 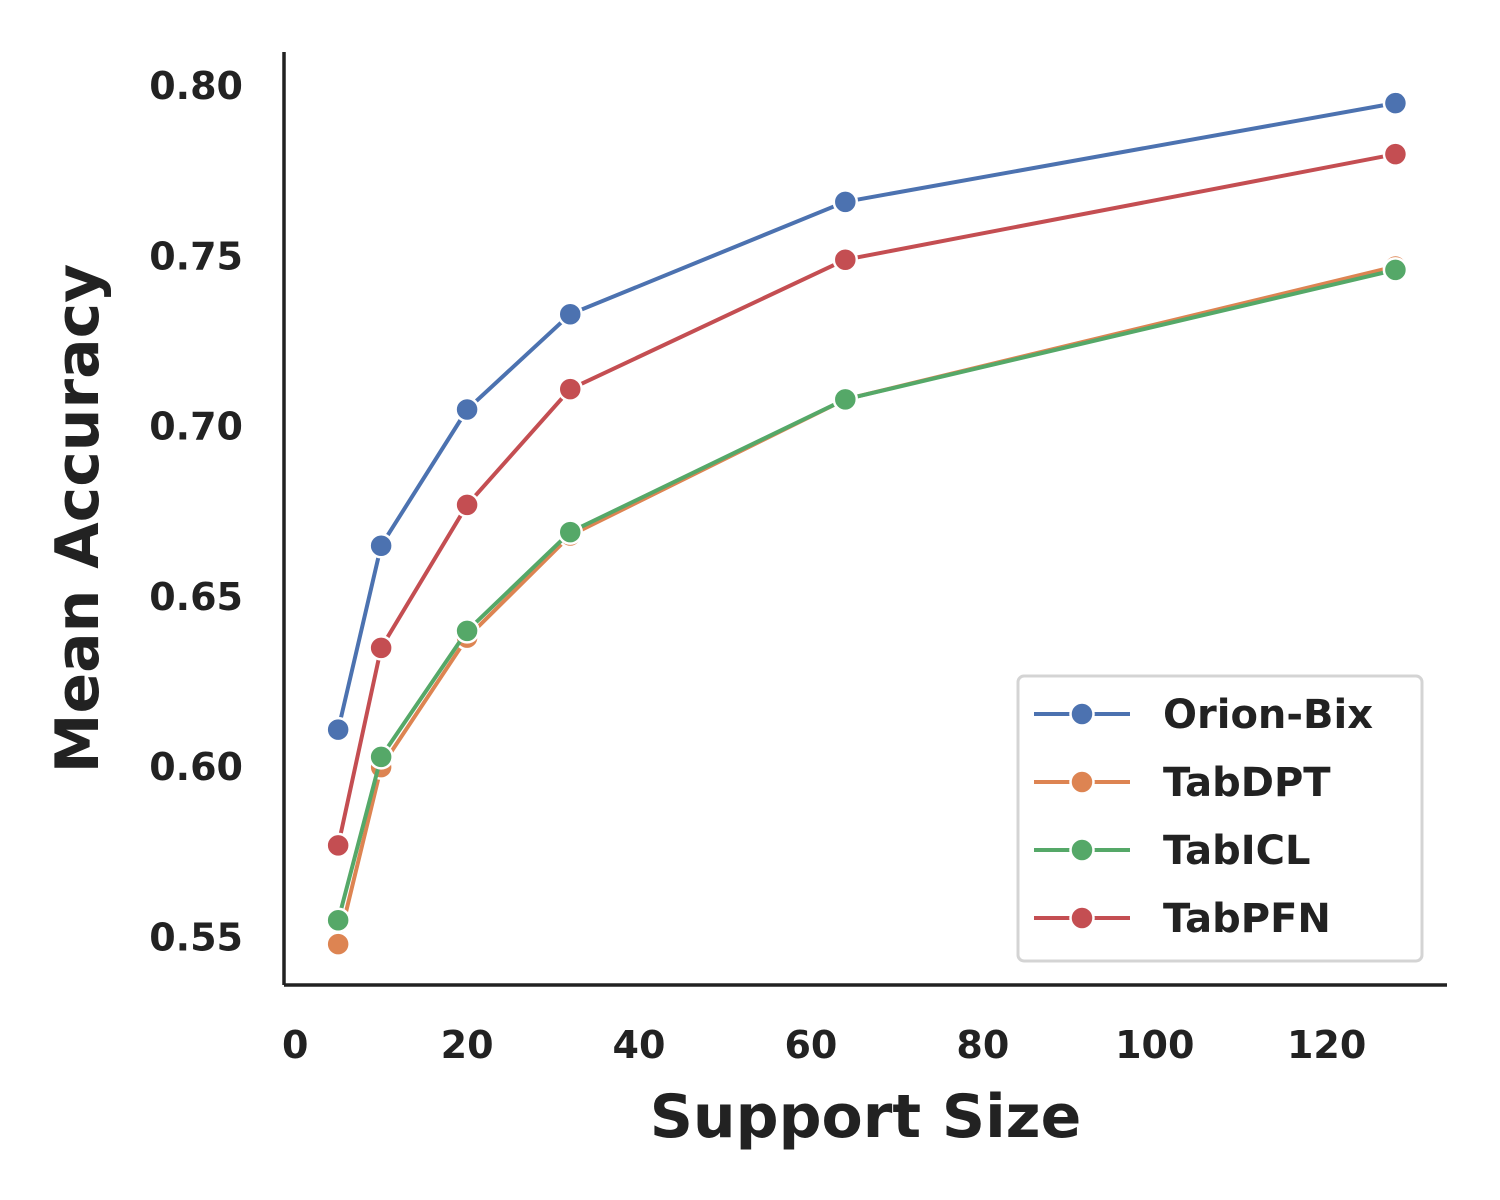 What do you see at coordinates (866, 1117) in the screenshot?
I see `x-axis-label: Support Size` at bounding box center [866, 1117].